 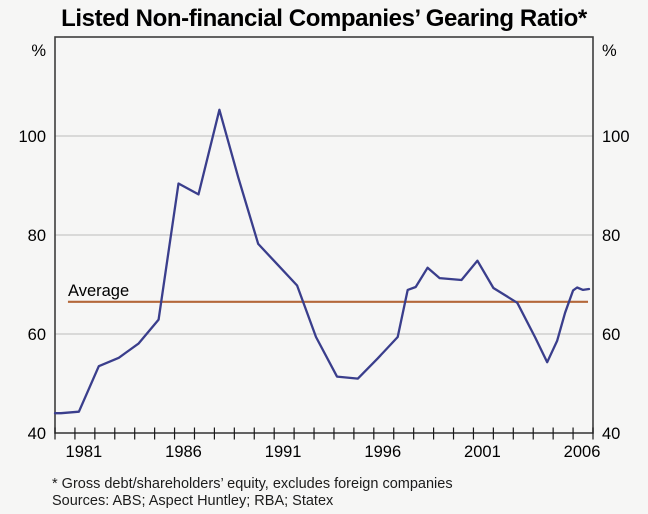 I want to click on y-tick-label-left: 40, so click(x=37, y=434).